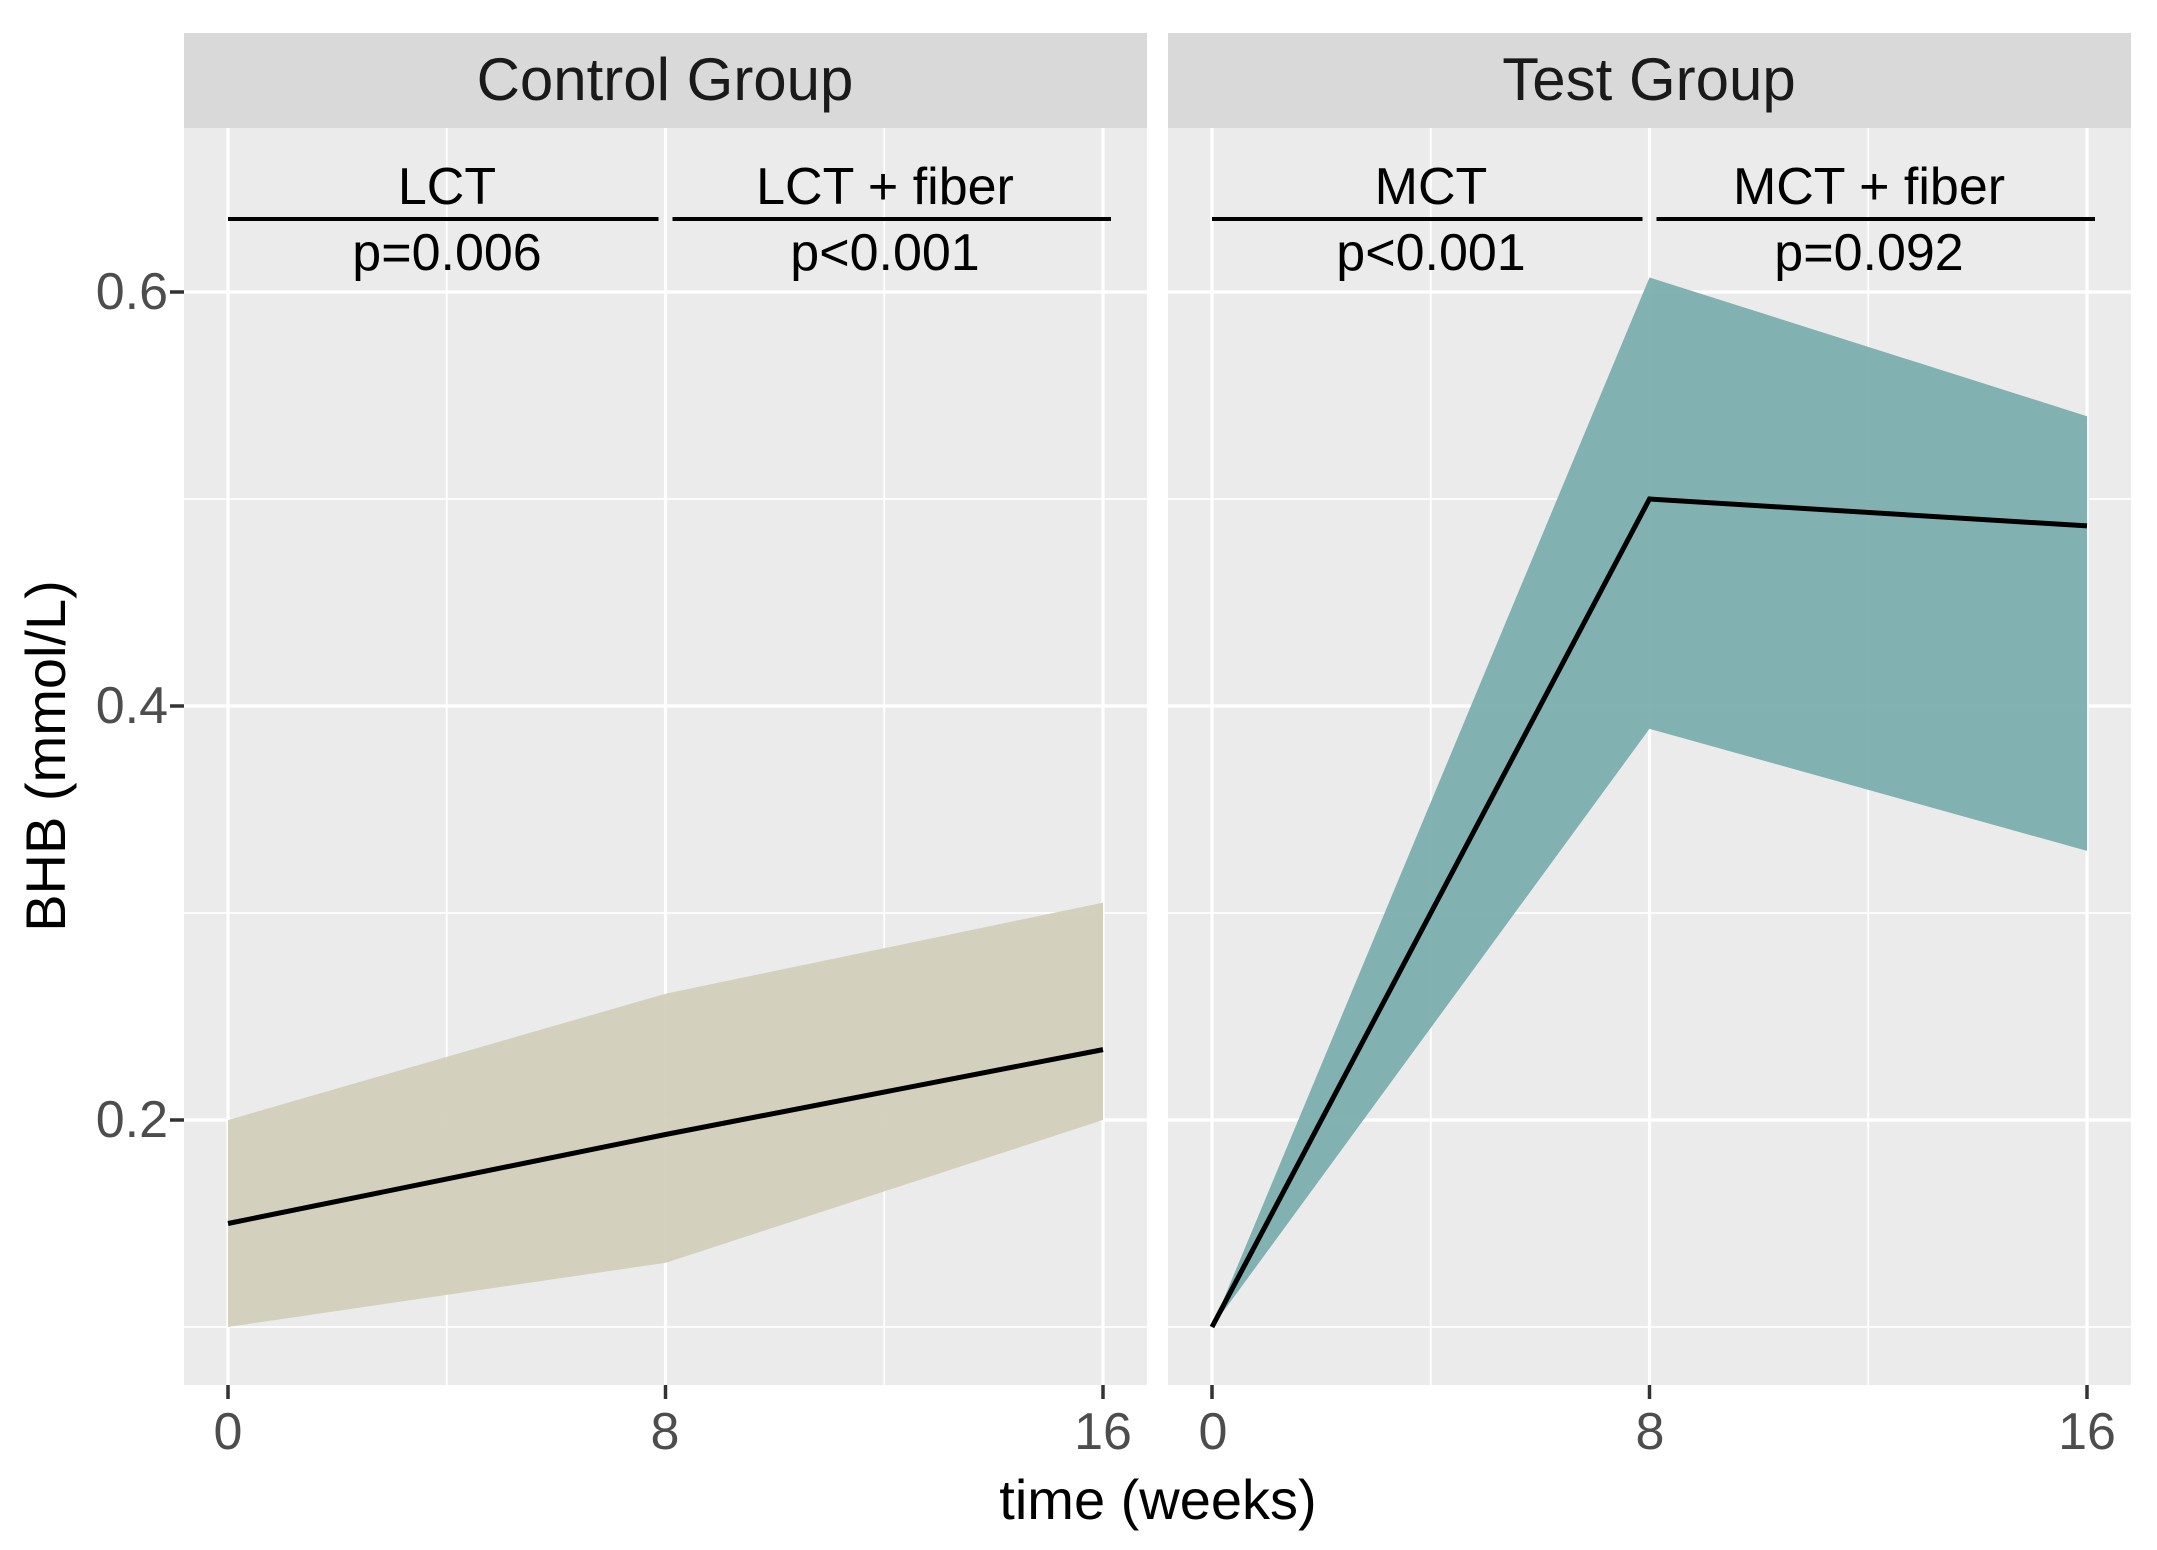 This screenshot has width=2157, height=1550. What do you see at coordinates (665, 1136) in the screenshot?
I see `mean-line-control` at bounding box center [665, 1136].